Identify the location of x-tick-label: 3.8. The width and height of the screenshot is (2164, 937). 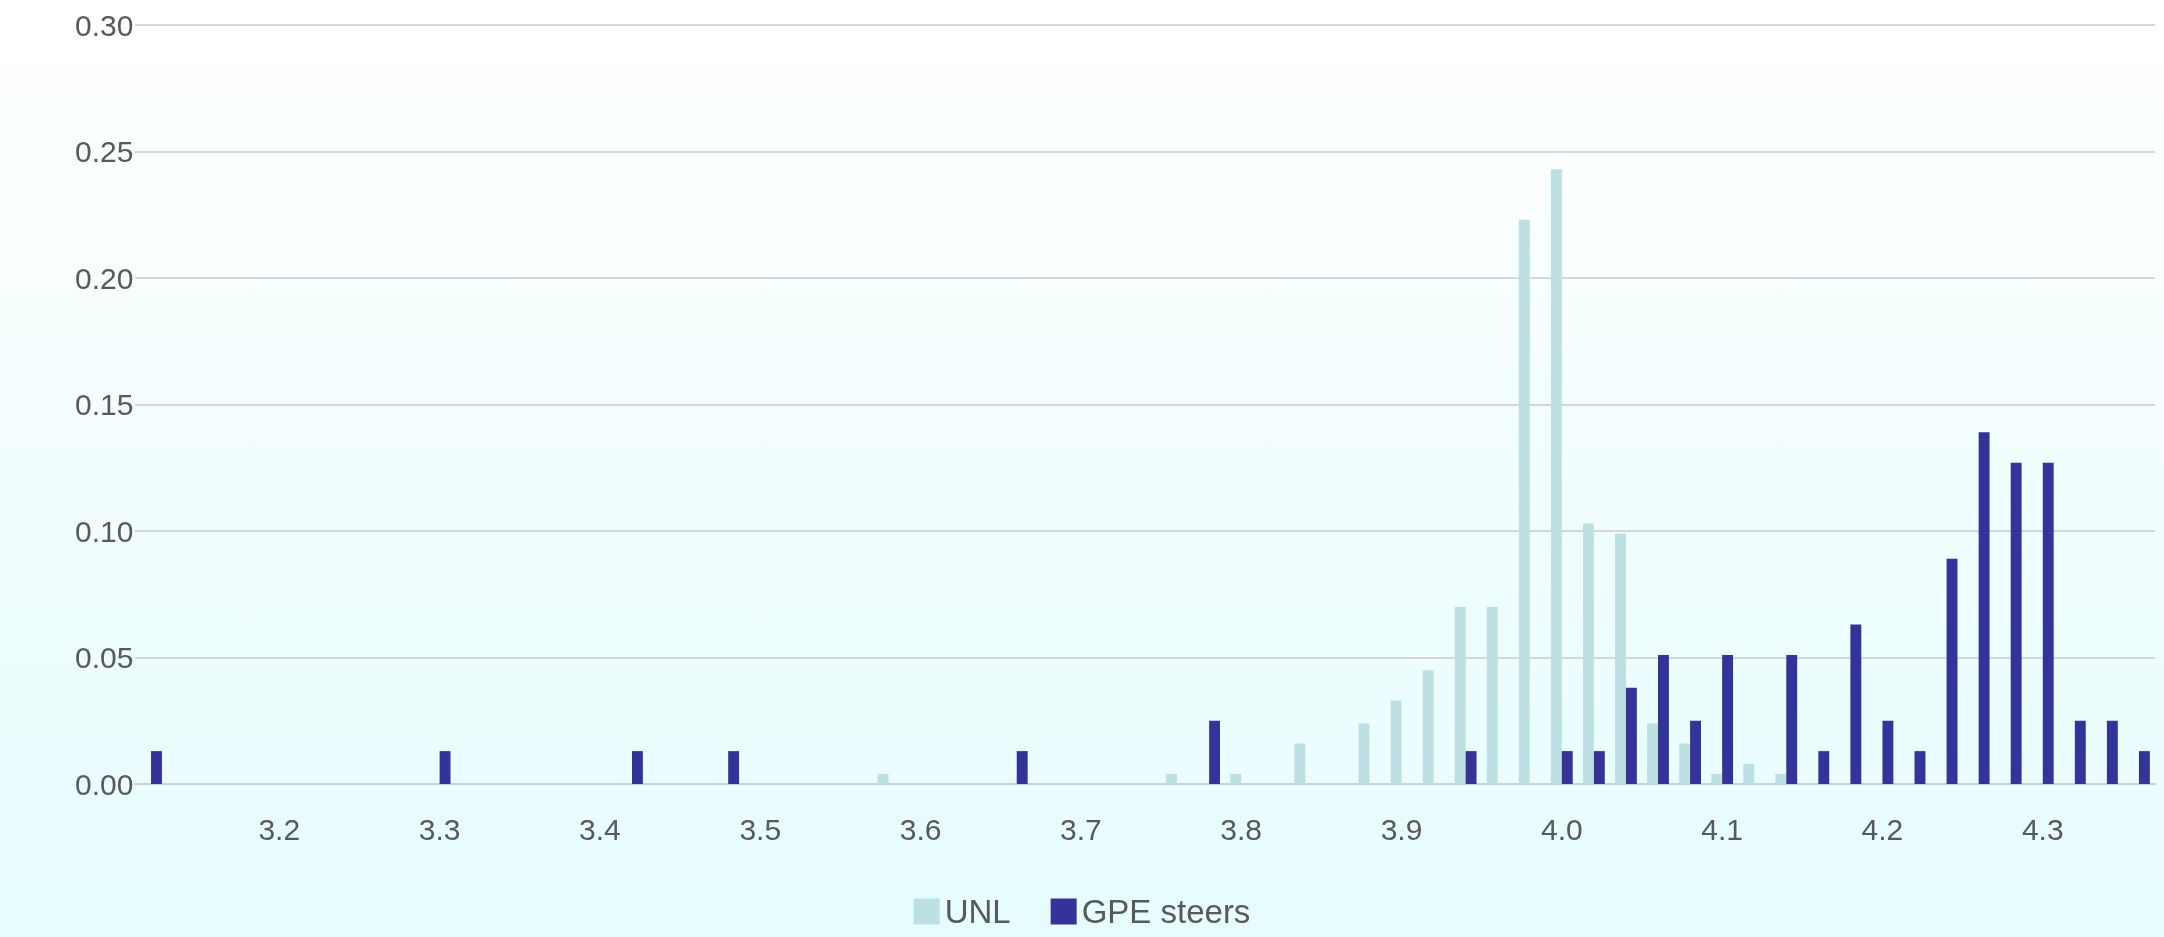
(1241, 829).